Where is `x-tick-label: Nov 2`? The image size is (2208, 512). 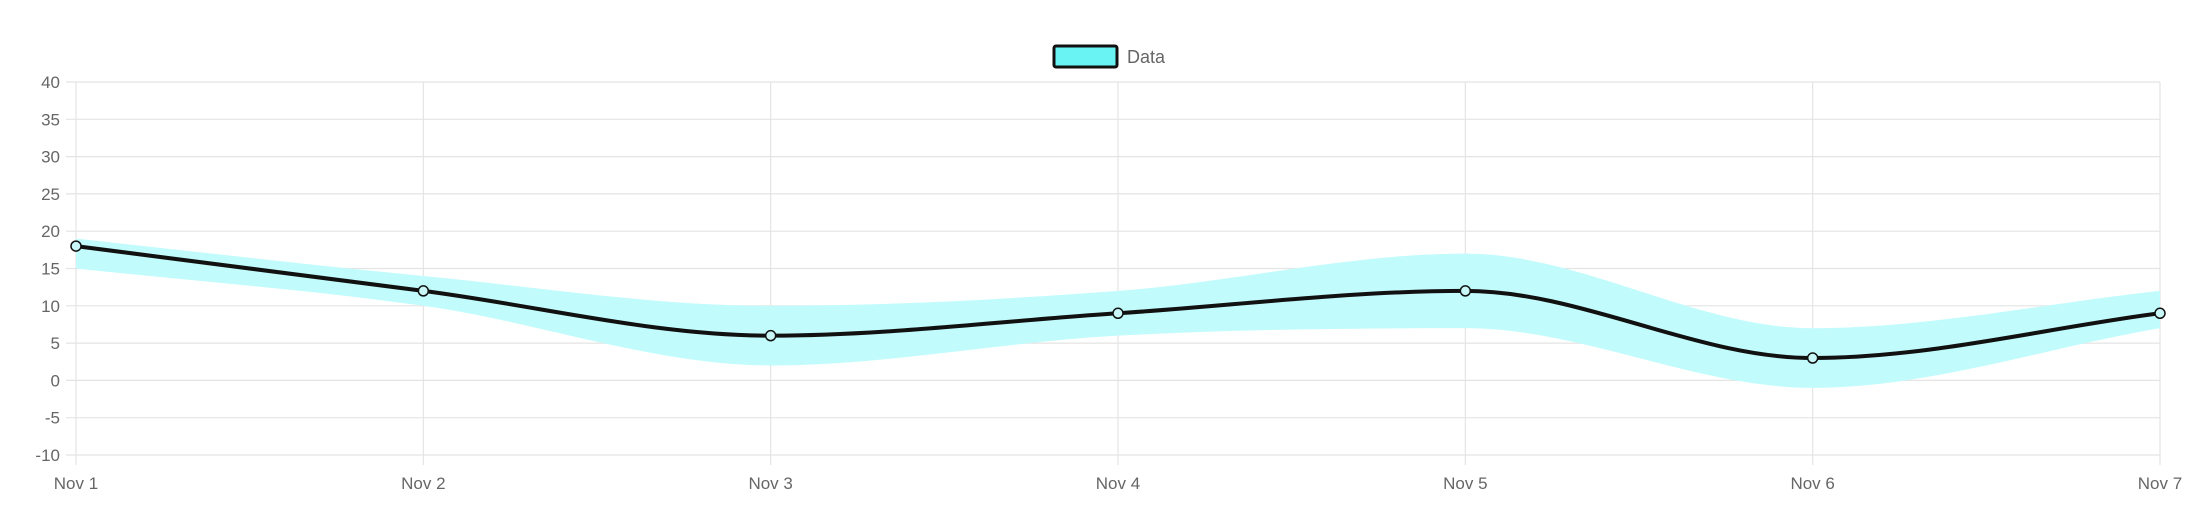
x-tick-label: Nov 2 is located at coordinates (423, 483).